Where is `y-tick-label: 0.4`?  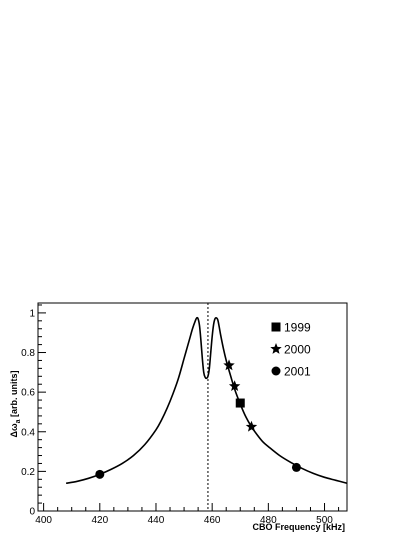 y-tick-label: 0.4 is located at coordinates (28, 432).